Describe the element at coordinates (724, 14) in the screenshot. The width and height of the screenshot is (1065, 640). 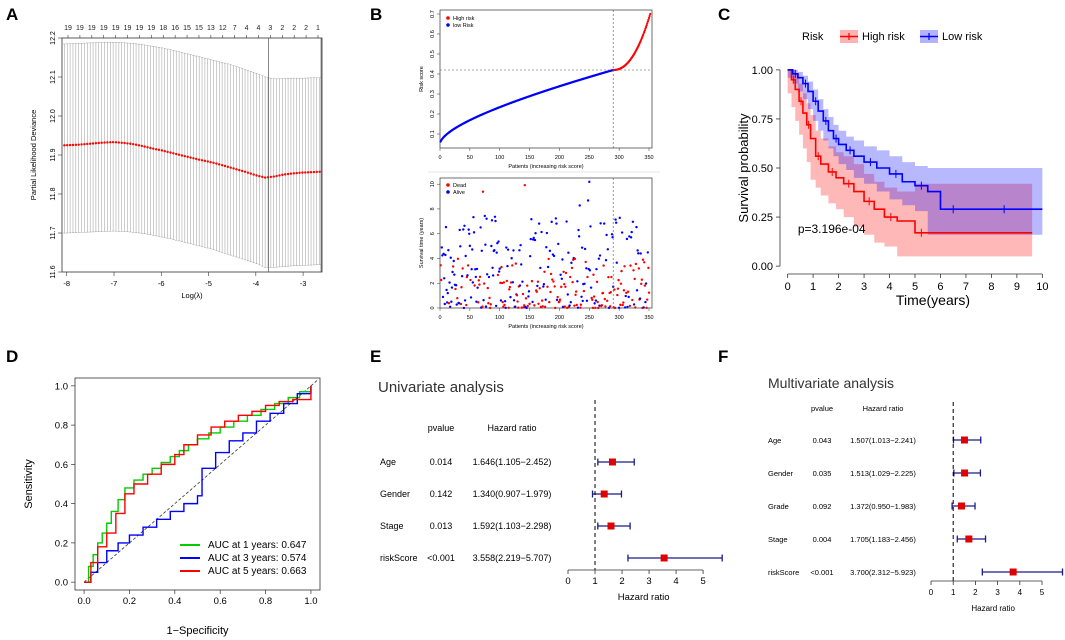
I see `panel-label-c: C` at that location.